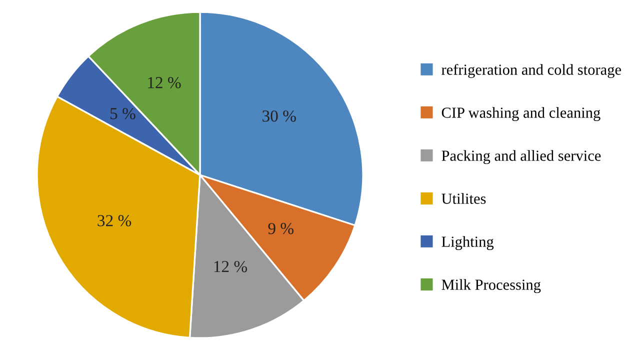 This screenshot has width=632, height=357. I want to click on data-label: 5 %, so click(123, 114).